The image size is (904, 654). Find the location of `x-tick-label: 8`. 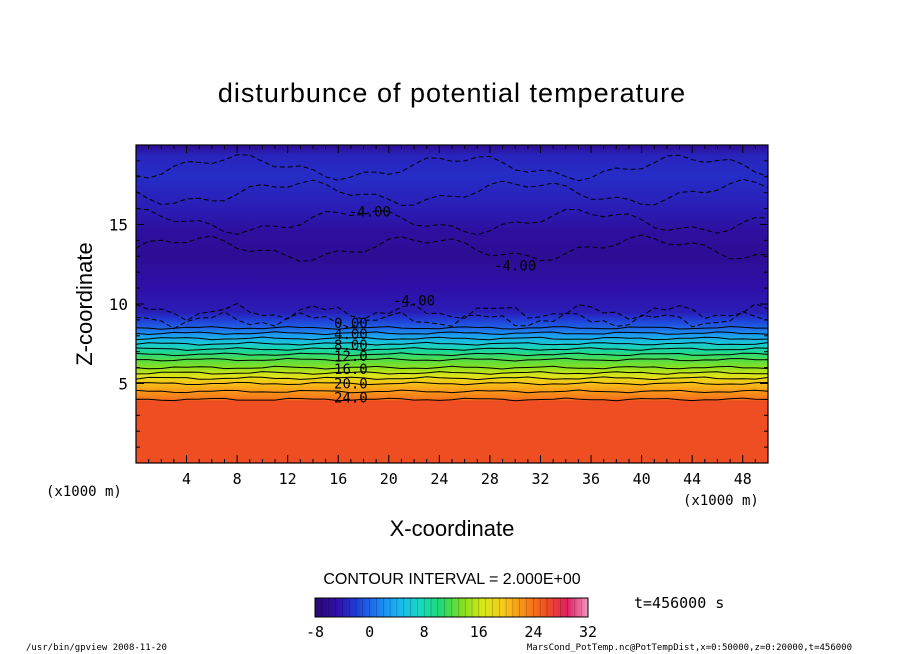

x-tick-label: 8 is located at coordinates (237, 479).